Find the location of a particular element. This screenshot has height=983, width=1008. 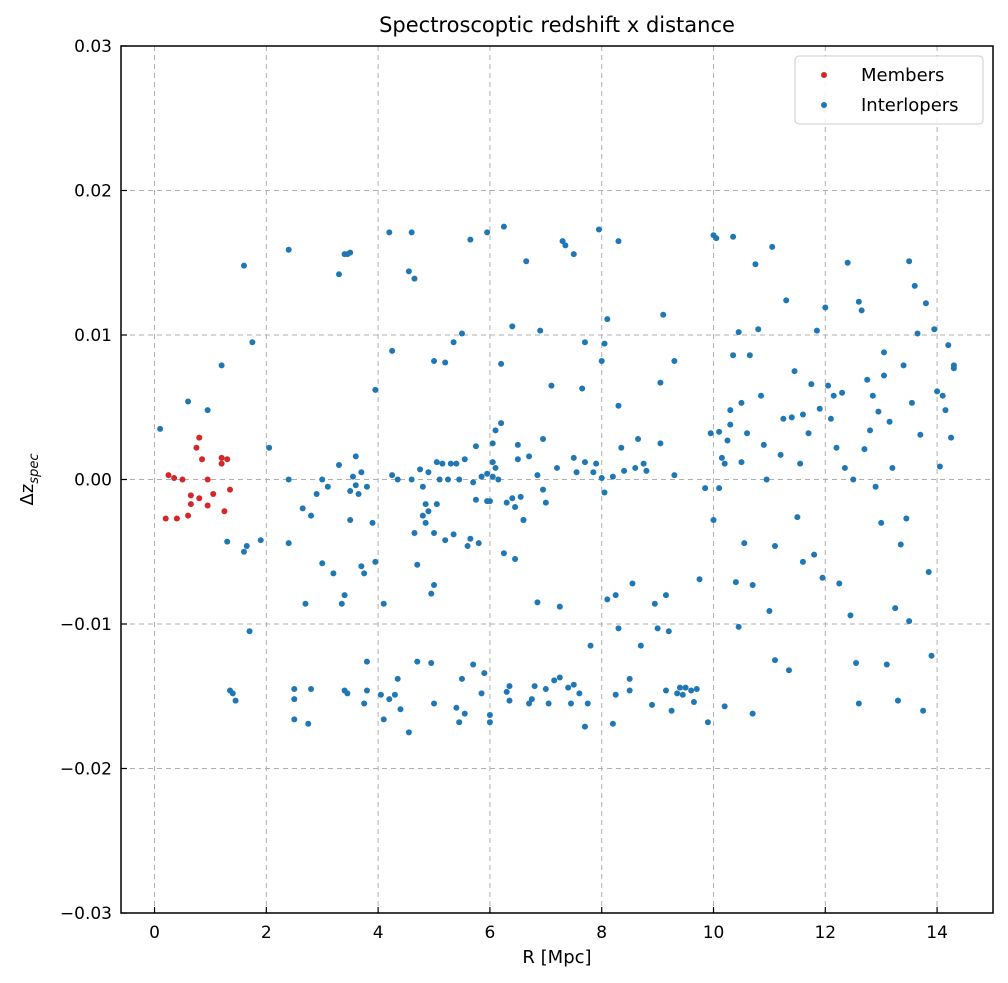

legend-marker is located at coordinates (824, 75).